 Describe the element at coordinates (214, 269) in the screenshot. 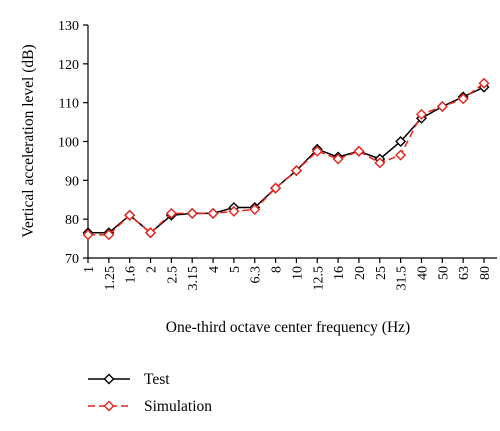

I see `x-tick-label: 4` at that location.